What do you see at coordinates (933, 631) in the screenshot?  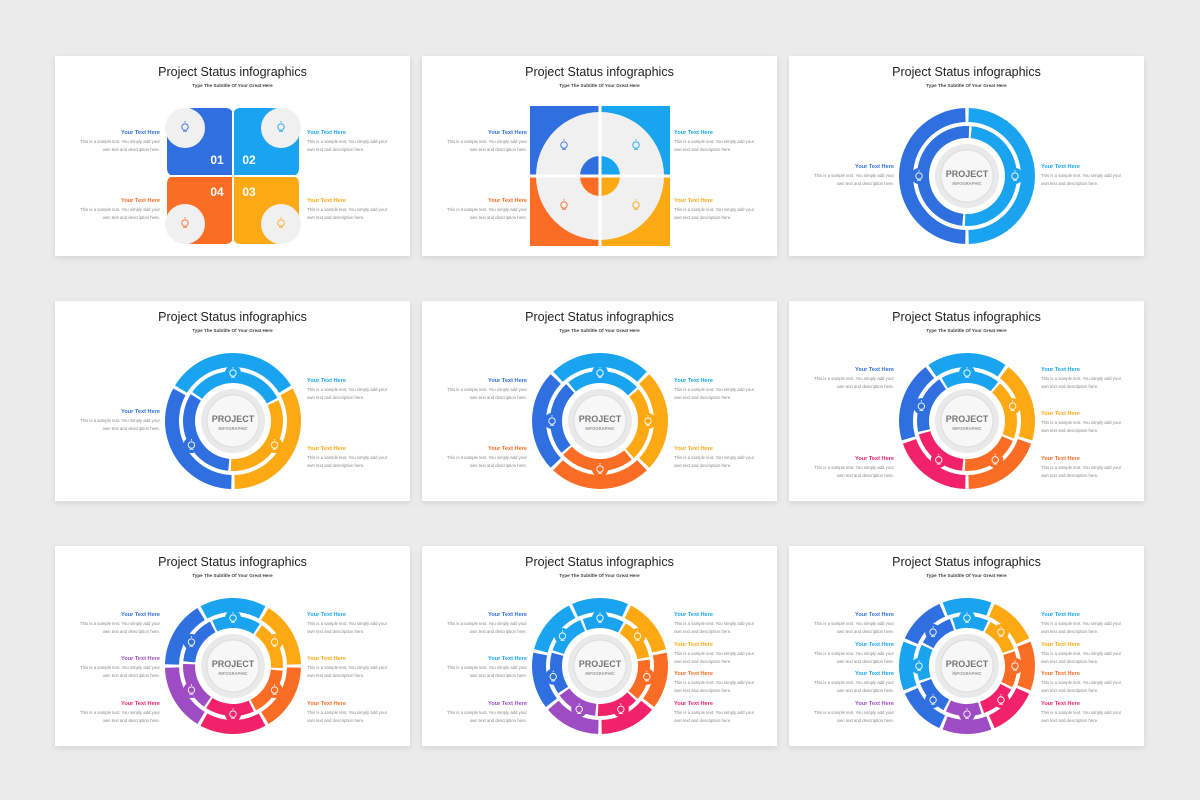 I see `chart-icon` at bounding box center [933, 631].